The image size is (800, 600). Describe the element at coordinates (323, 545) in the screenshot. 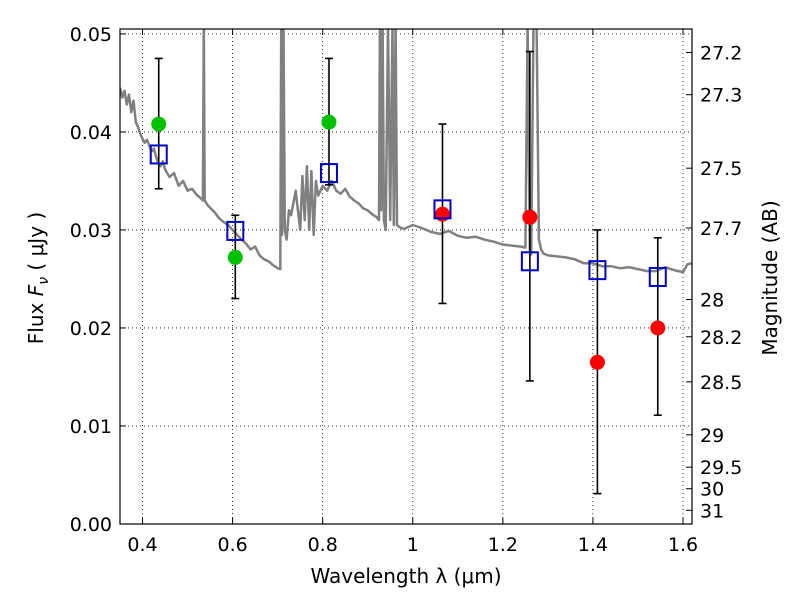

I see `x-tick-label-2: 0.8` at that location.